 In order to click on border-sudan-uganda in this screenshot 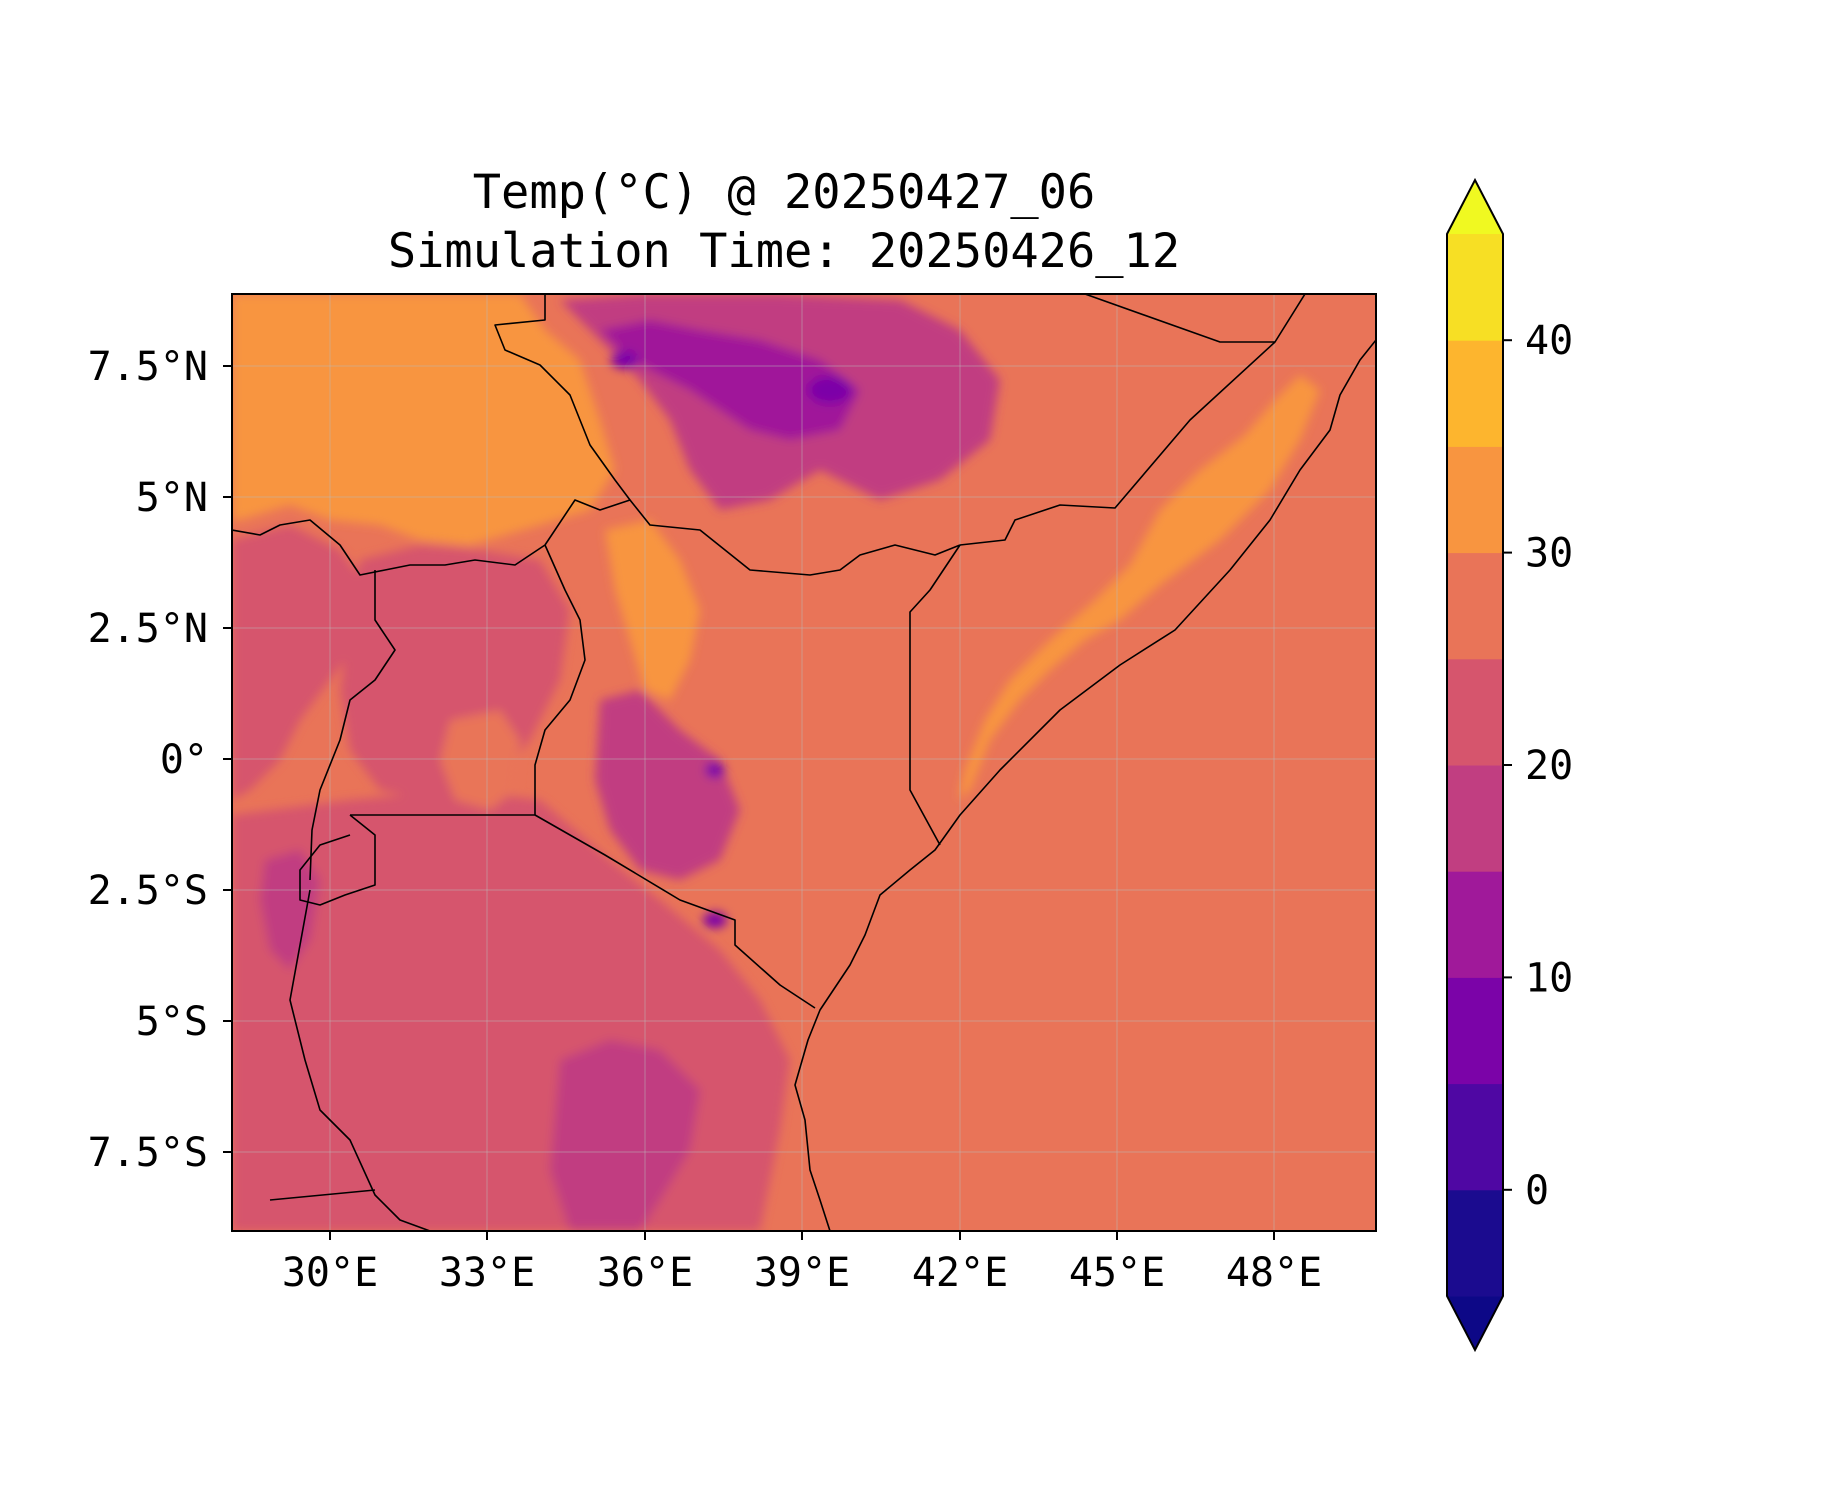, I will do `click(389, 547)`.